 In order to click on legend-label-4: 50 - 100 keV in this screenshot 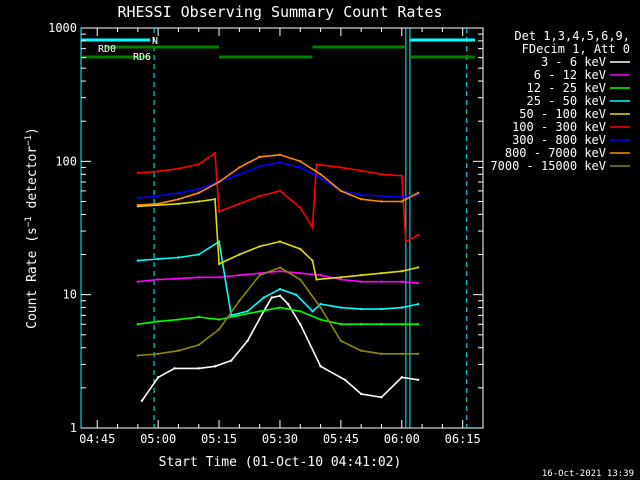, I will do `click(562, 114)`.